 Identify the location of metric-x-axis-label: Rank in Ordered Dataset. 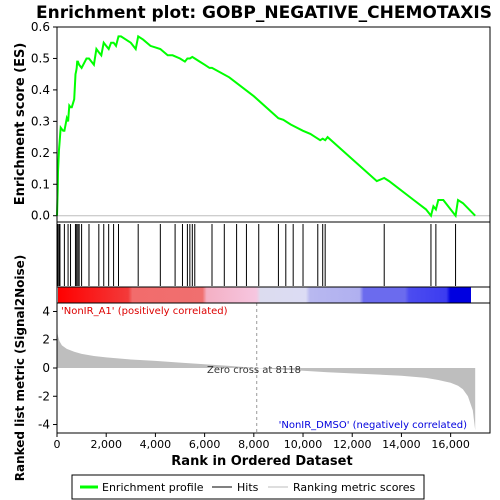
(261, 461).